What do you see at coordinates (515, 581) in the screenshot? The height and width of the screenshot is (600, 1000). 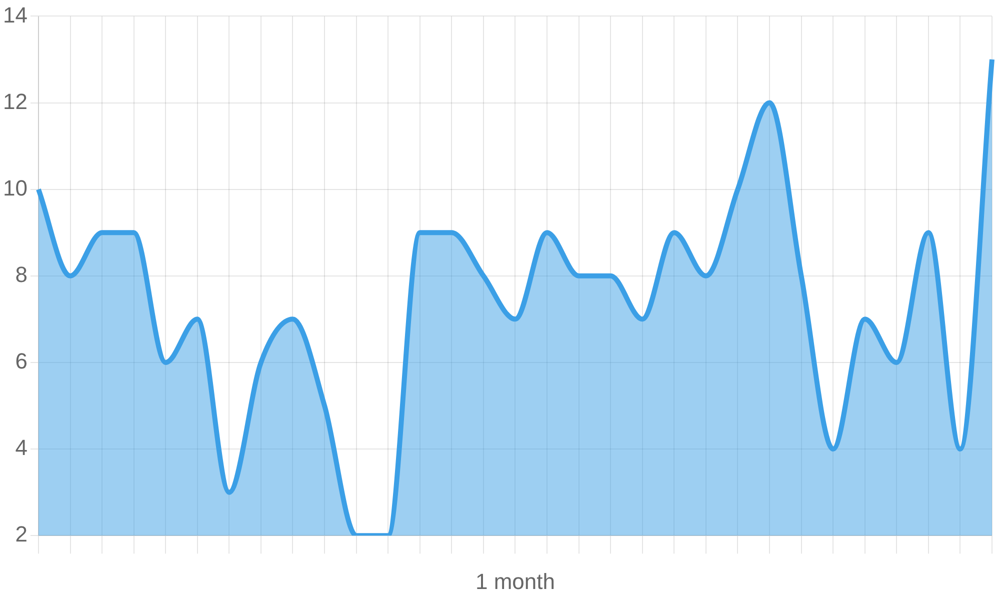 I see `x-axis-title: 1 month` at bounding box center [515, 581].